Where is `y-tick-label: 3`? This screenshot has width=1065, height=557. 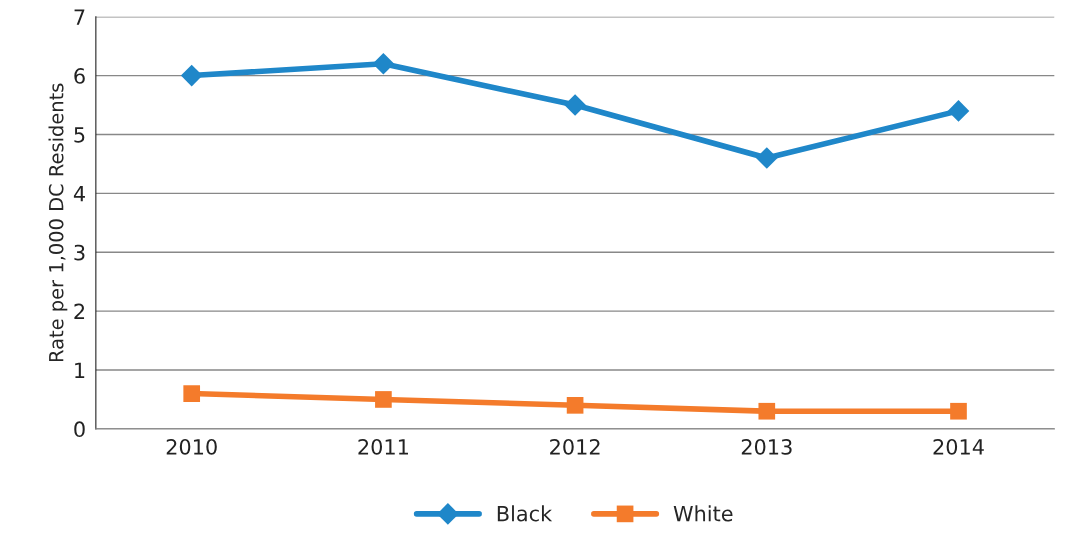 y-tick-label: 3 is located at coordinates (79, 252).